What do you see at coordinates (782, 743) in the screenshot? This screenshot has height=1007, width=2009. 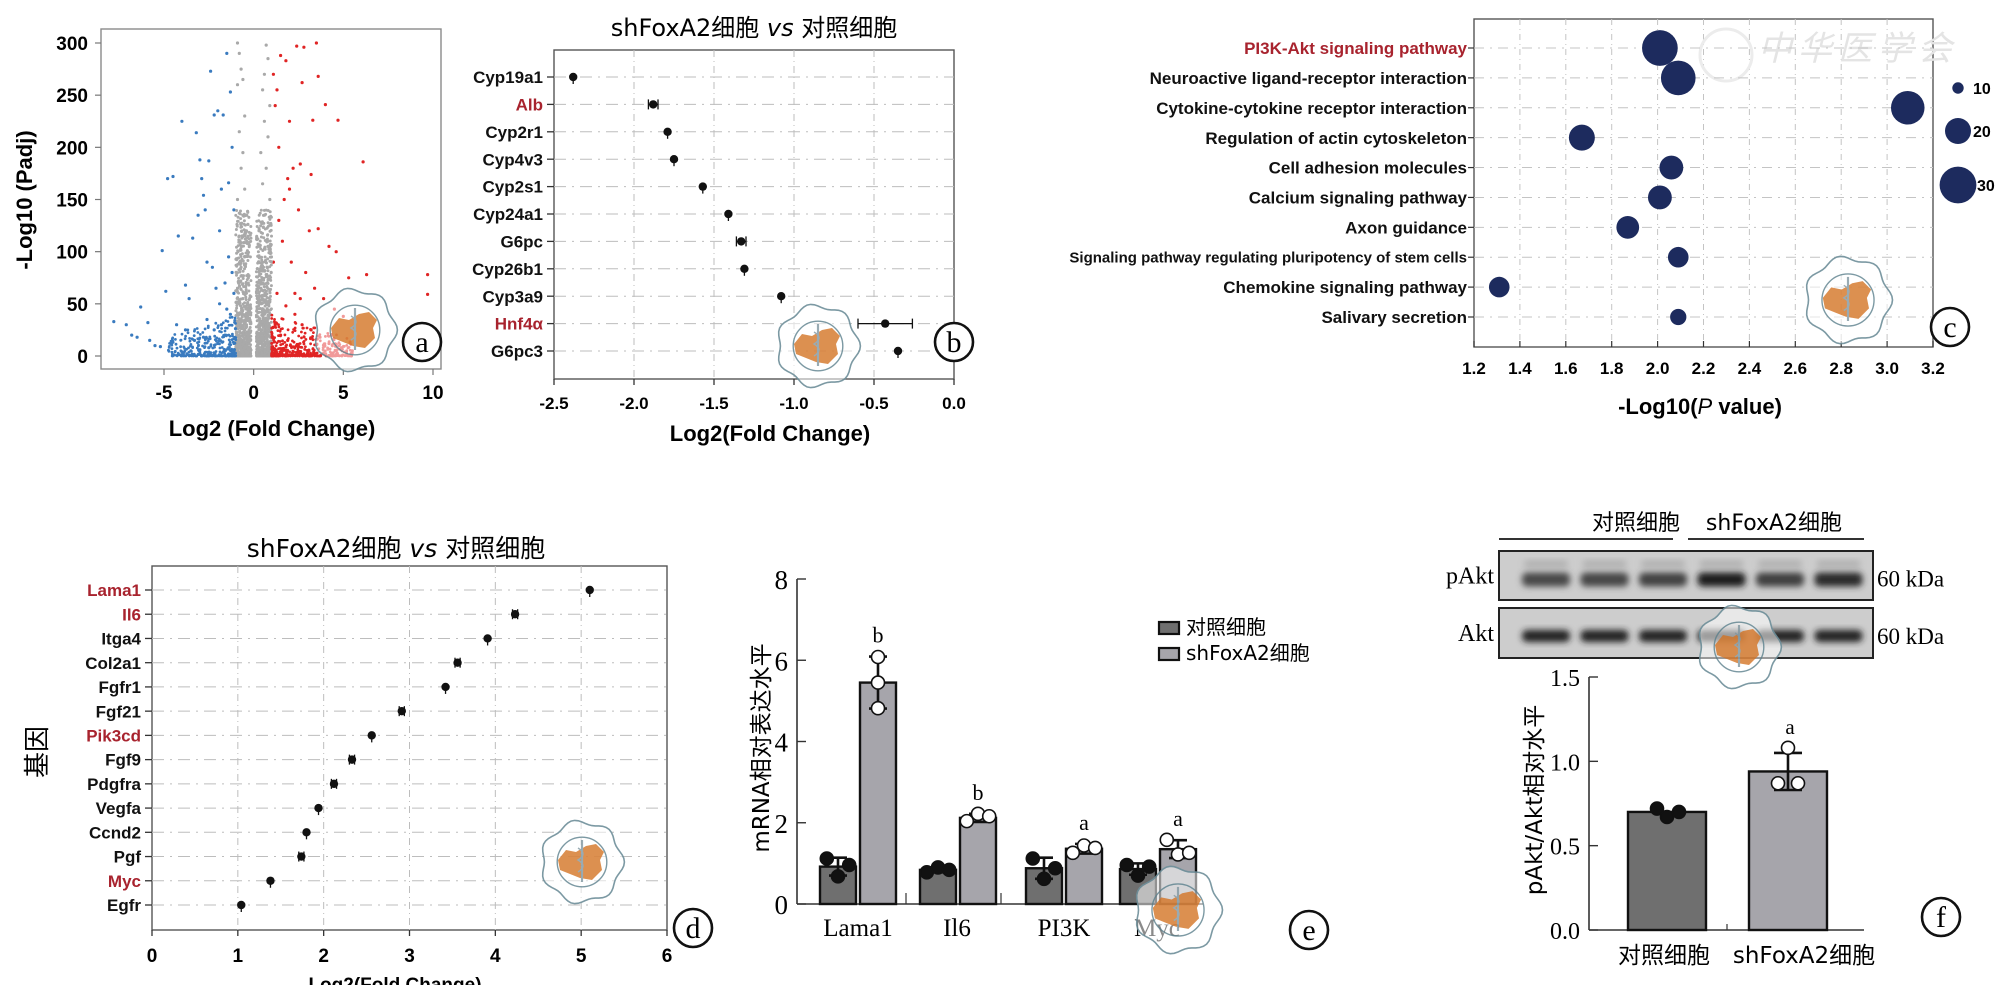 I see `y-tick-label: 4` at bounding box center [782, 743].